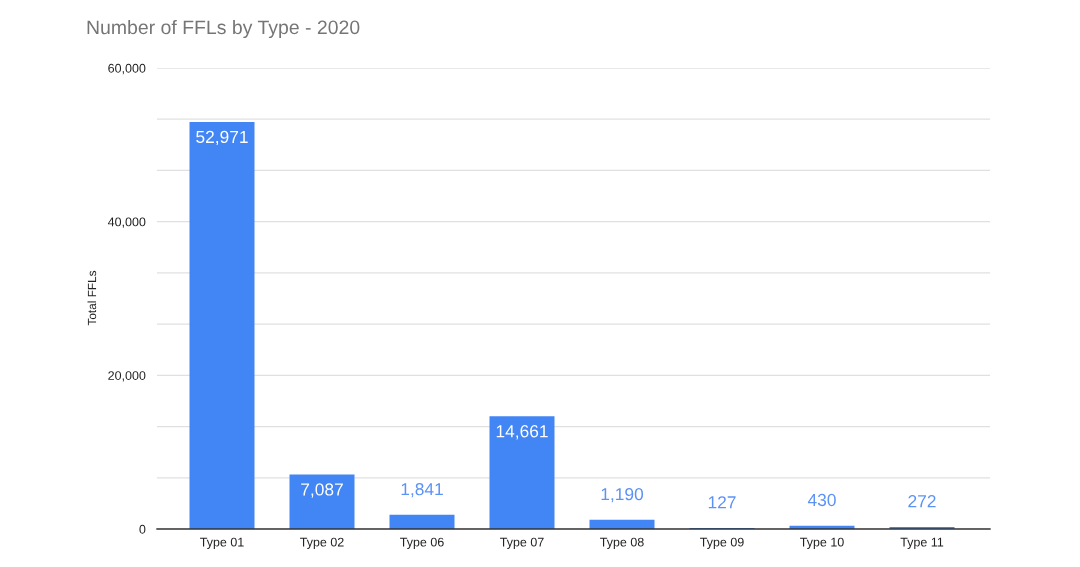 Image resolution: width=1080 pixels, height=567 pixels. I want to click on x-tick-label: Type 11, so click(922, 543).